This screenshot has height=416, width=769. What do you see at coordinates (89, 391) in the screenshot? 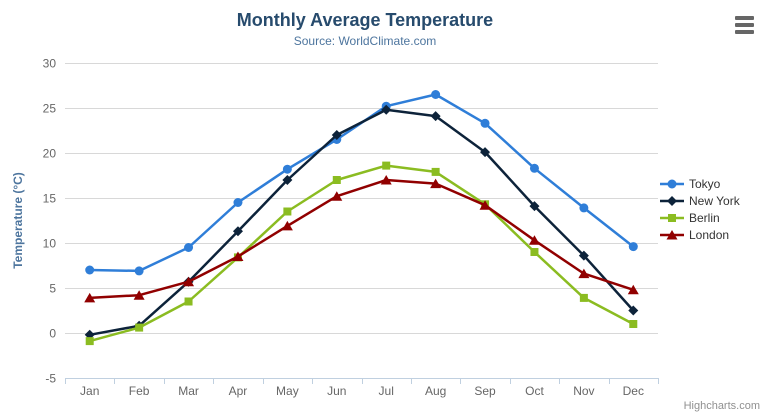
I see `x-axis-label: Jan` at bounding box center [89, 391].